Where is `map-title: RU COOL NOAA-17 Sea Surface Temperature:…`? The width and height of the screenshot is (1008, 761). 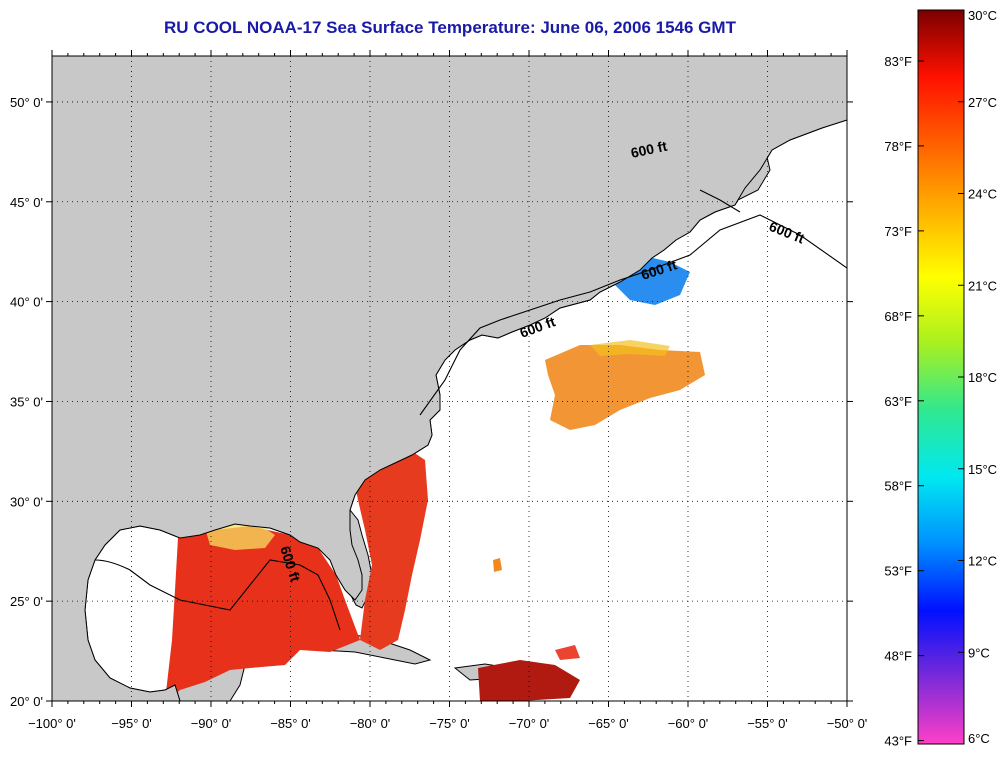 map-title: RU COOL NOAA-17 Sea Surface Temperature:… is located at coordinates (450, 27).